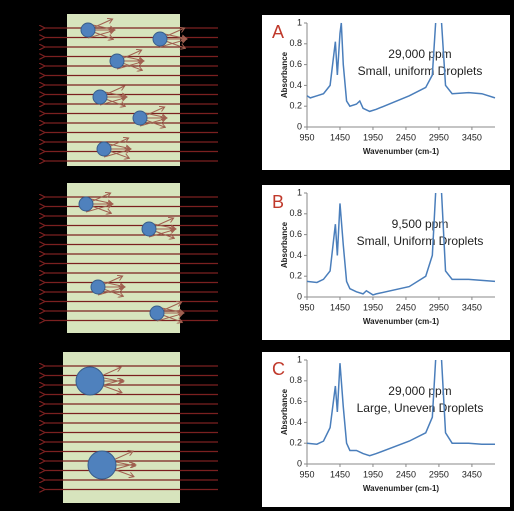 The width and height of the screenshot is (514, 511). What do you see at coordinates (420, 224) in the screenshot?
I see `annotation: 9,500 ppm` at bounding box center [420, 224].